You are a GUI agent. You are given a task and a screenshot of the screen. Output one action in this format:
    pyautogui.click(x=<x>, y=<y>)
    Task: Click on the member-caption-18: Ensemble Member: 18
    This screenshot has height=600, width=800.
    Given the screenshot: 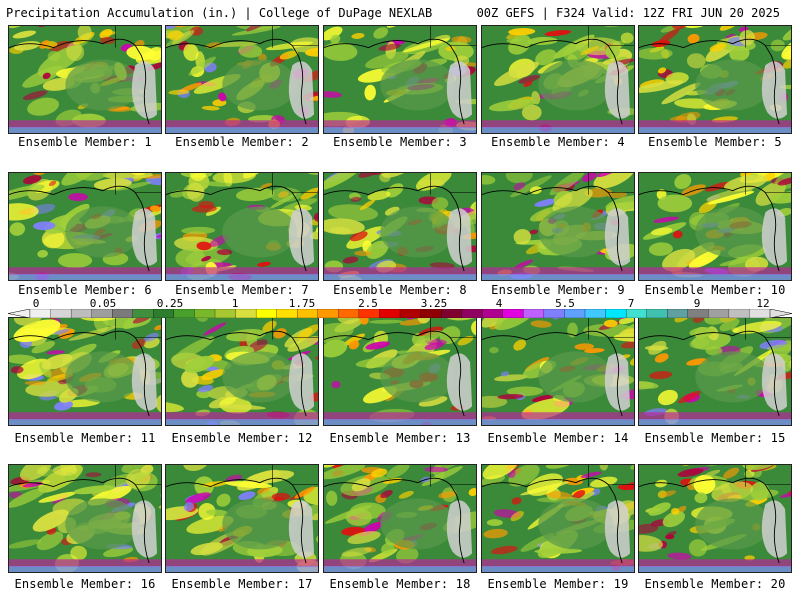 What is the action you would take?
    pyautogui.click(x=400, y=584)
    